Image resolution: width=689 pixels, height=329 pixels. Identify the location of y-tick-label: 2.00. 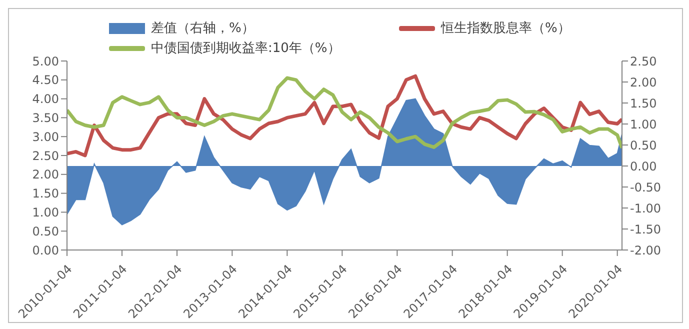
(45, 175).